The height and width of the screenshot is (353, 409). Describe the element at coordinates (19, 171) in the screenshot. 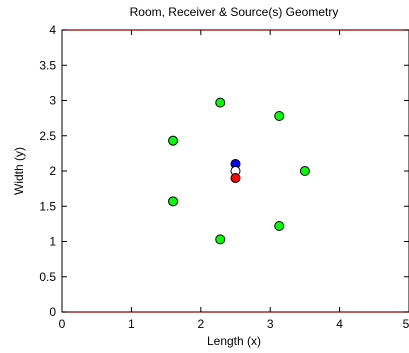

I see `y-axis-label: Width (y)` at that location.